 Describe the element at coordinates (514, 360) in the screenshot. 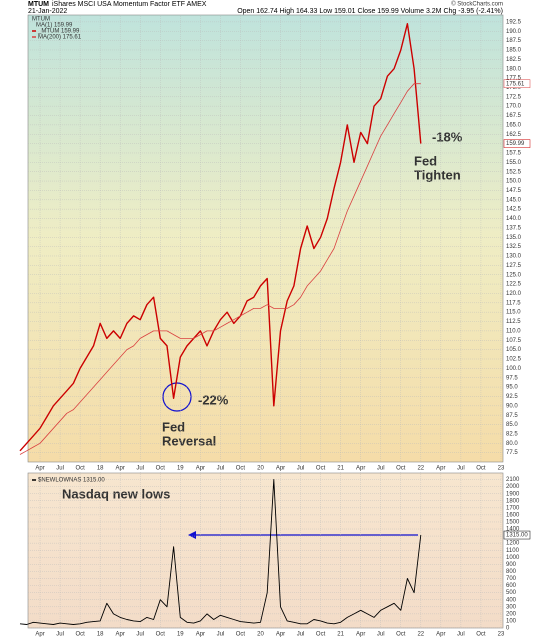

I see `y-tick-label: 102.5` at that location.